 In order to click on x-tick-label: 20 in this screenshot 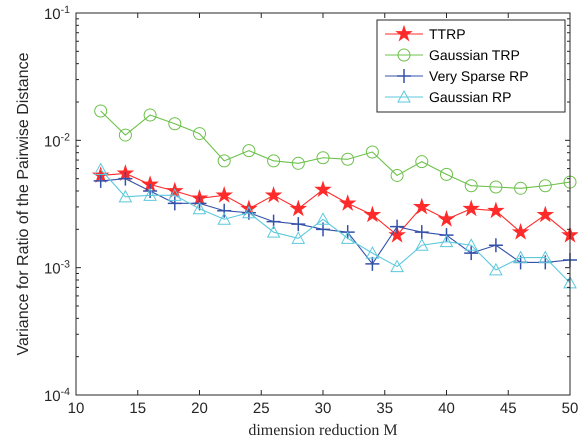, I will do `click(199, 408)`.